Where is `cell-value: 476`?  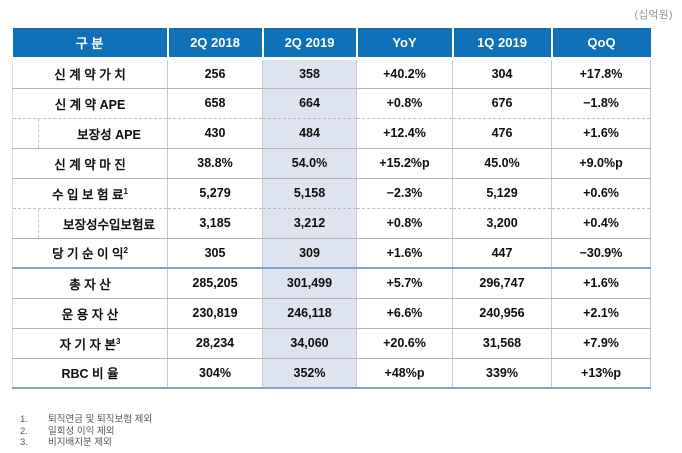
cell-value: 476 is located at coordinates (502, 133).